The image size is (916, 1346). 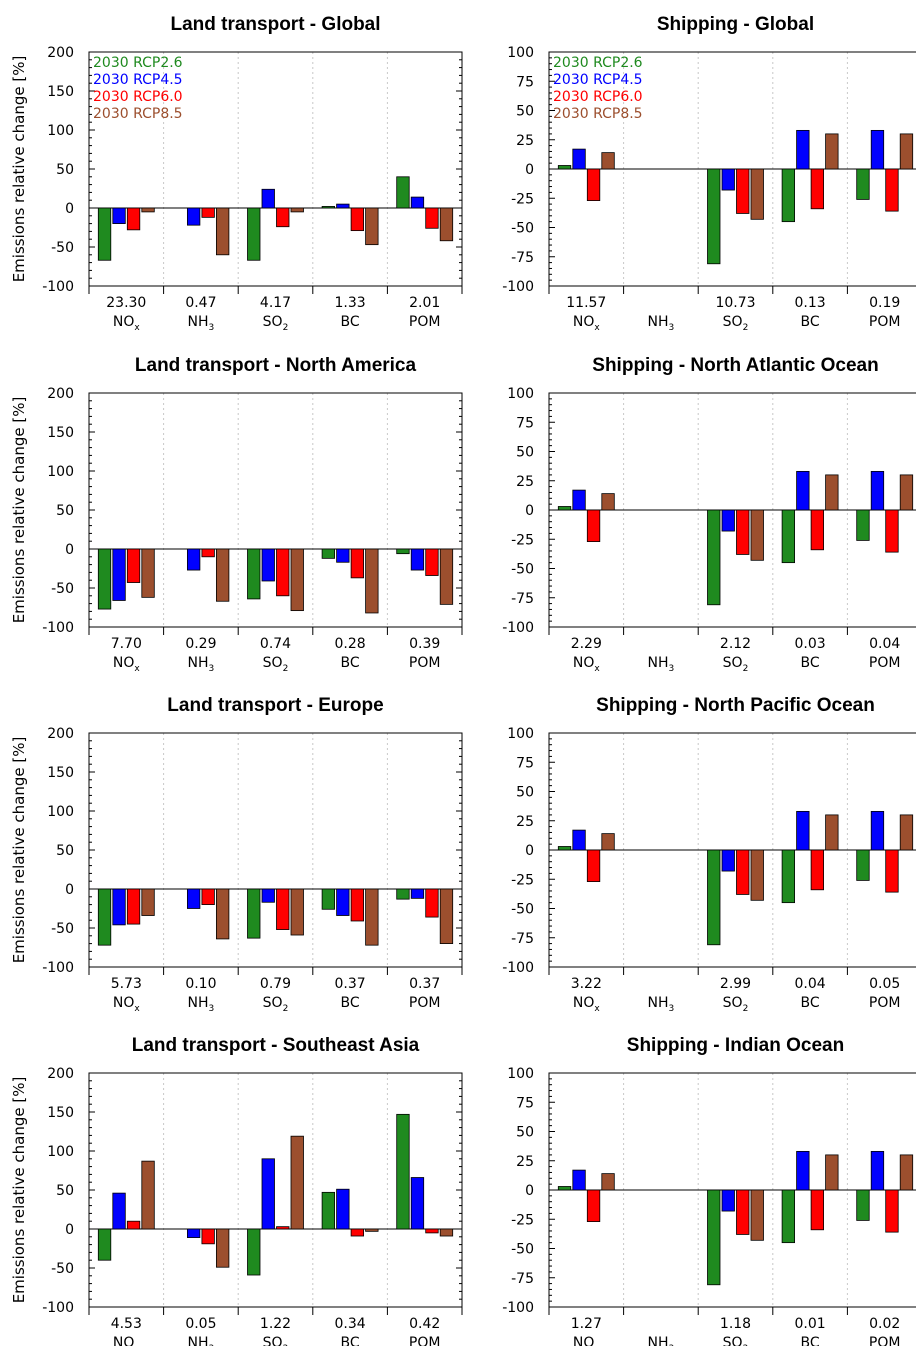 I want to click on category-total: 0.04, so click(x=810, y=984).